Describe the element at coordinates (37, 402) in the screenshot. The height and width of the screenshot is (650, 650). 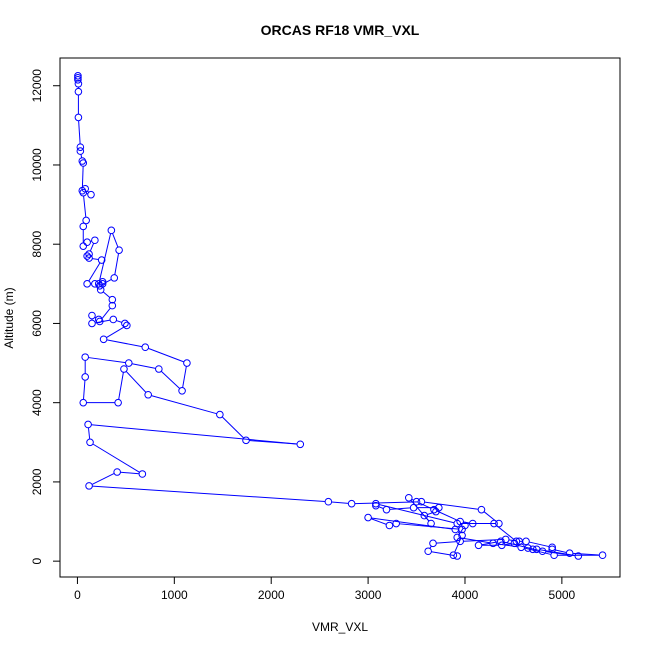
I see `y-tick-label: 4000` at that location.